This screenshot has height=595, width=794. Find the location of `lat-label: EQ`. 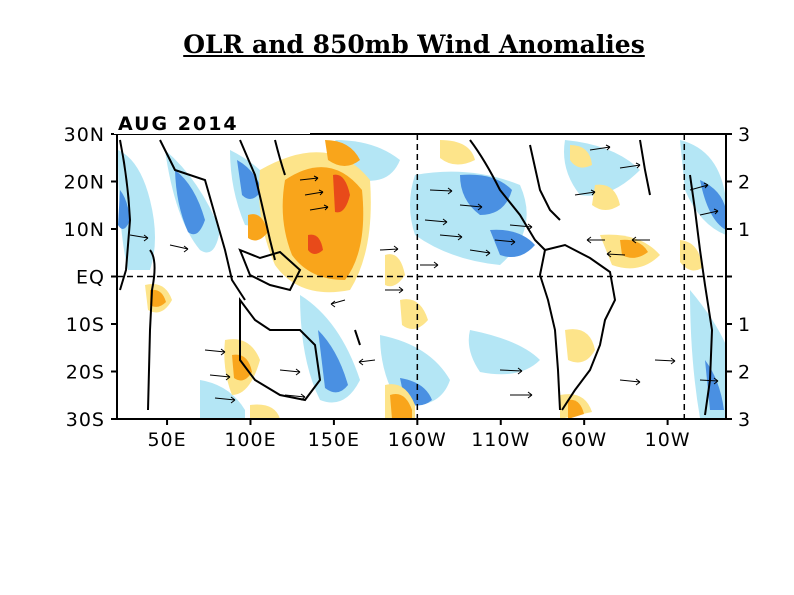

lat-label: EQ is located at coordinates (90, 278).